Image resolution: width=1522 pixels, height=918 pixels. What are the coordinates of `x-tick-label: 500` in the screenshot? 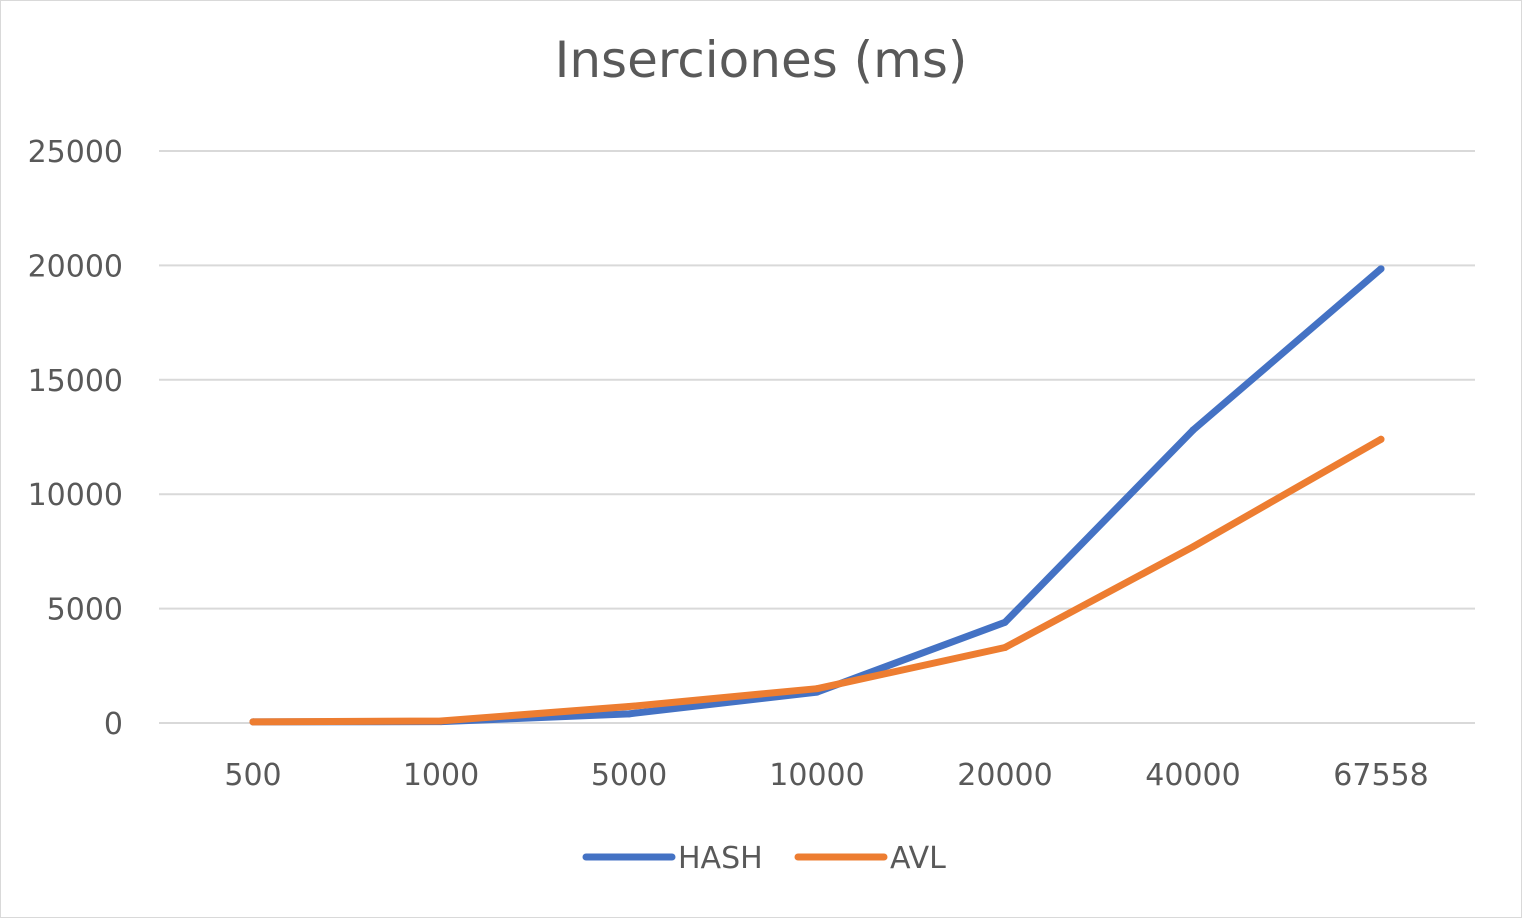 It's located at (252, 775).